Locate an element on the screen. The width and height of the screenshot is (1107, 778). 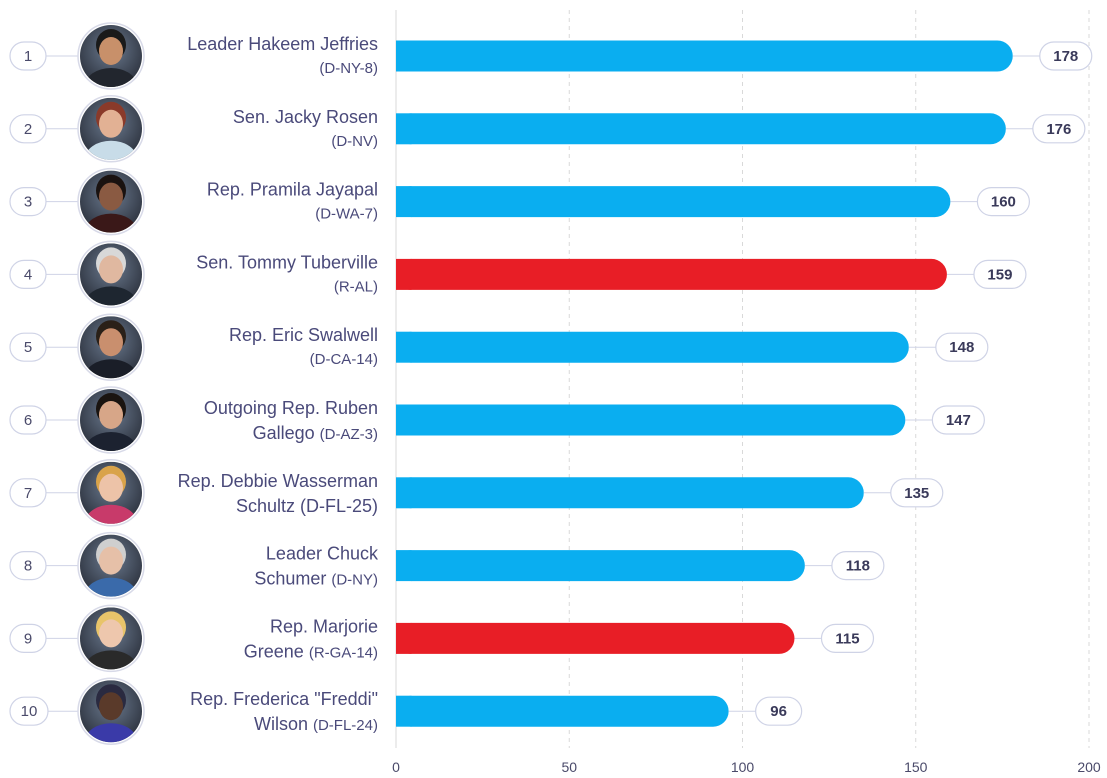
member-party: (D-WA-7) is located at coordinates (346, 214).